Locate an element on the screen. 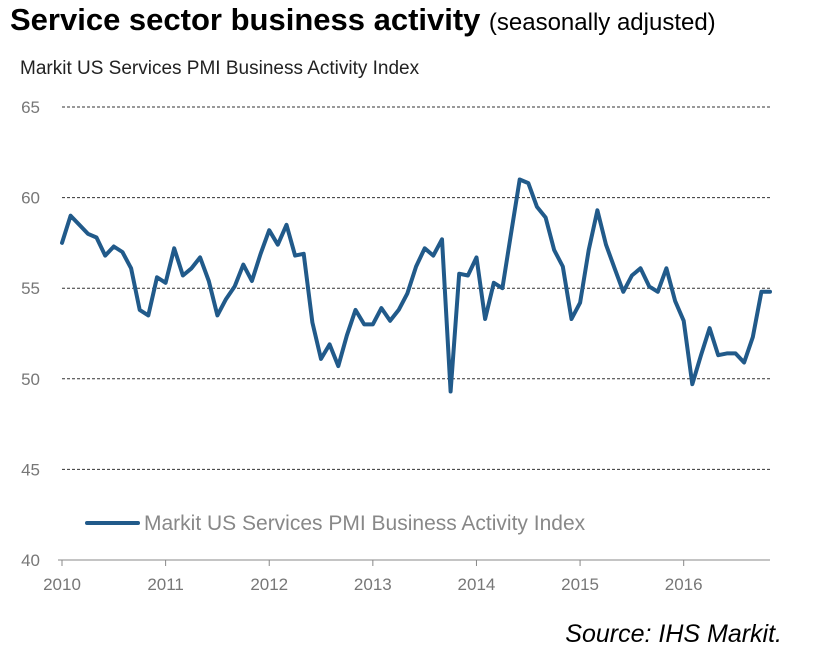  y-tick-label: 50 is located at coordinates (30, 379).